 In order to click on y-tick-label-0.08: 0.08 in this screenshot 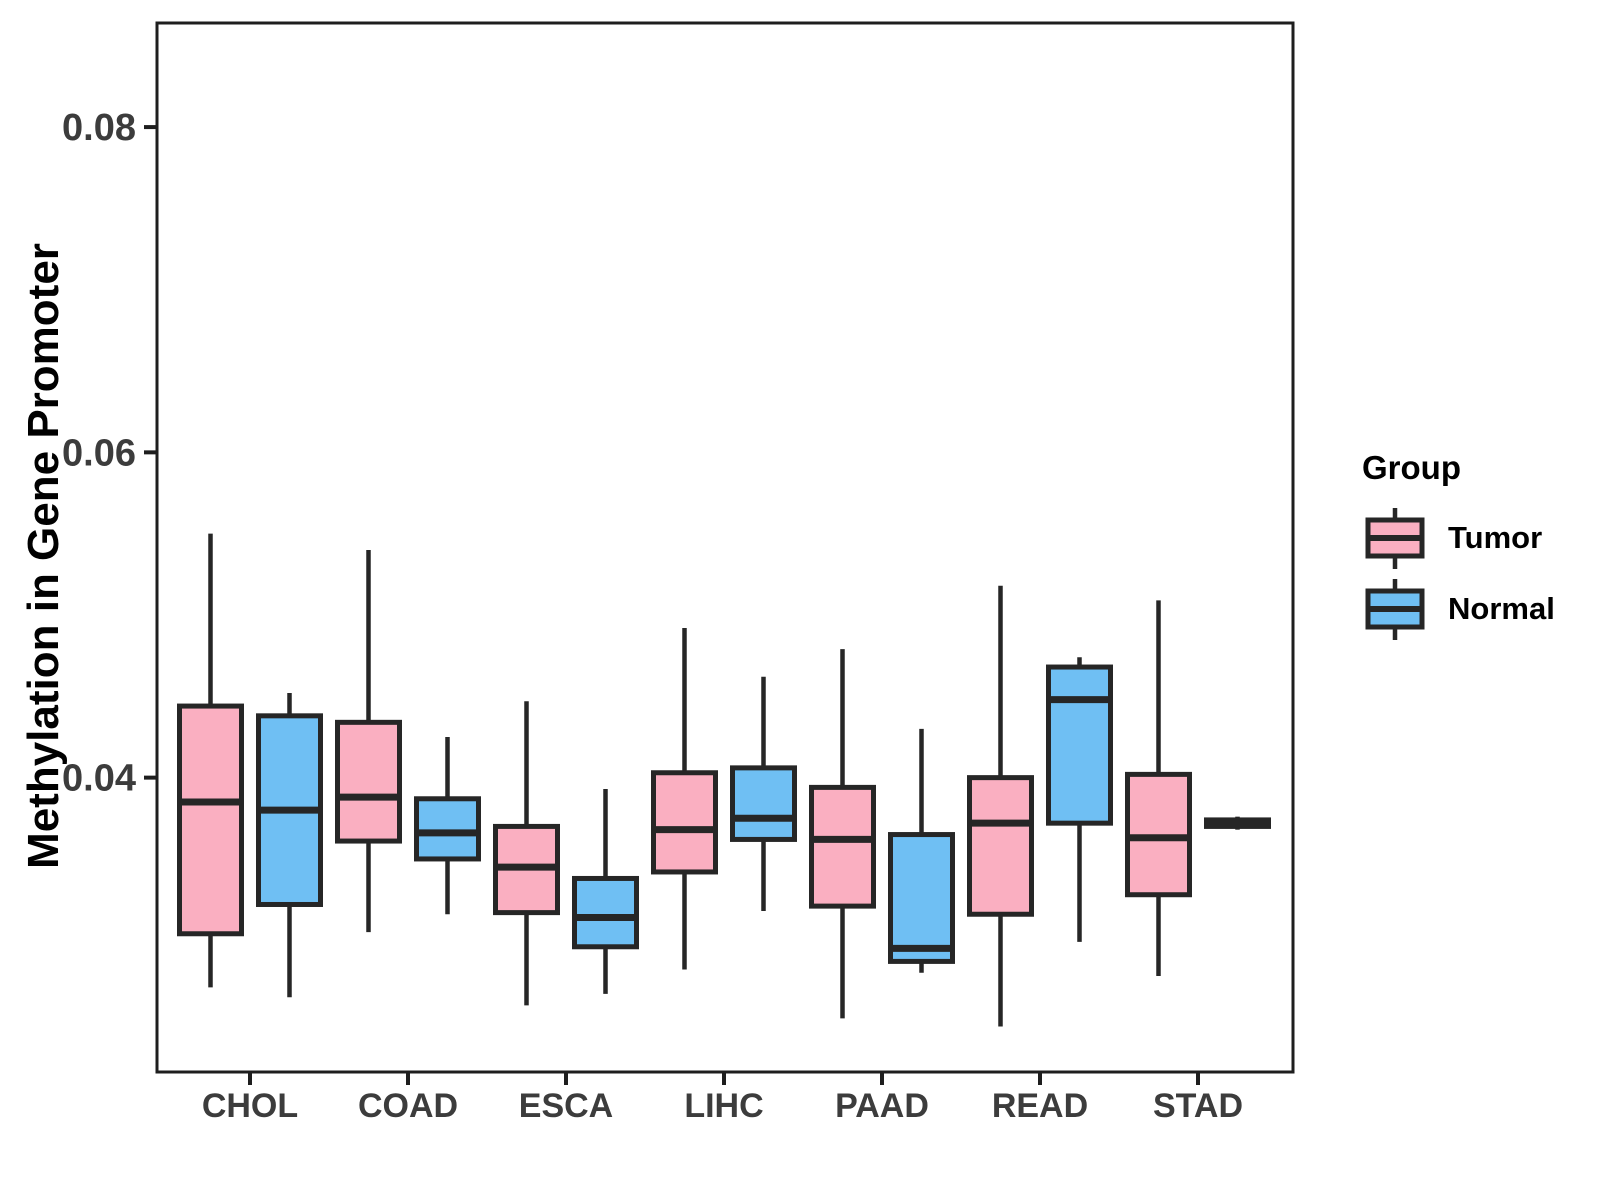, I will do `click(99, 128)`.